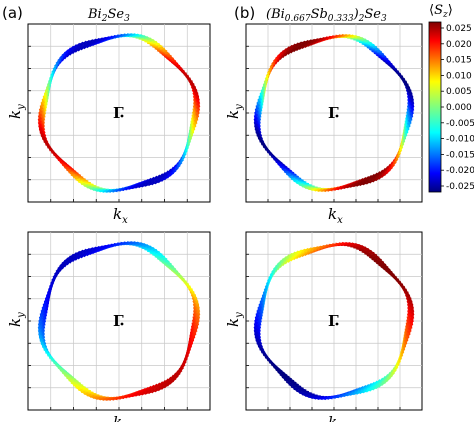 The width and height of the screenshot is (474, 422). Describe the element at coordinates (115, 14) in the screenshot. I see `title-a-mid: Se` at that location.